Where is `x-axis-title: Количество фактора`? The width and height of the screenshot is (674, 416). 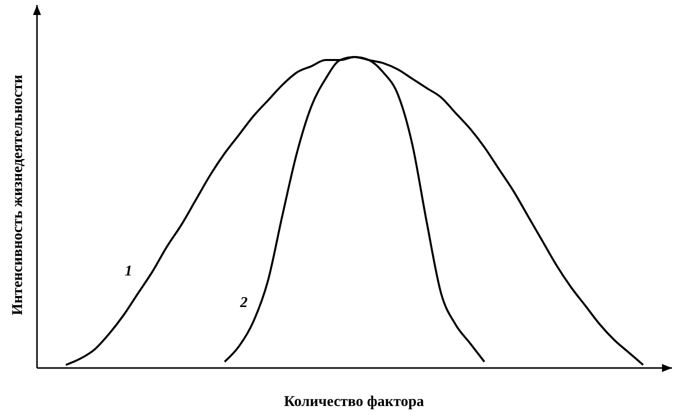
x-axis-title: Количество фактора is located at coordinates (354, 402).